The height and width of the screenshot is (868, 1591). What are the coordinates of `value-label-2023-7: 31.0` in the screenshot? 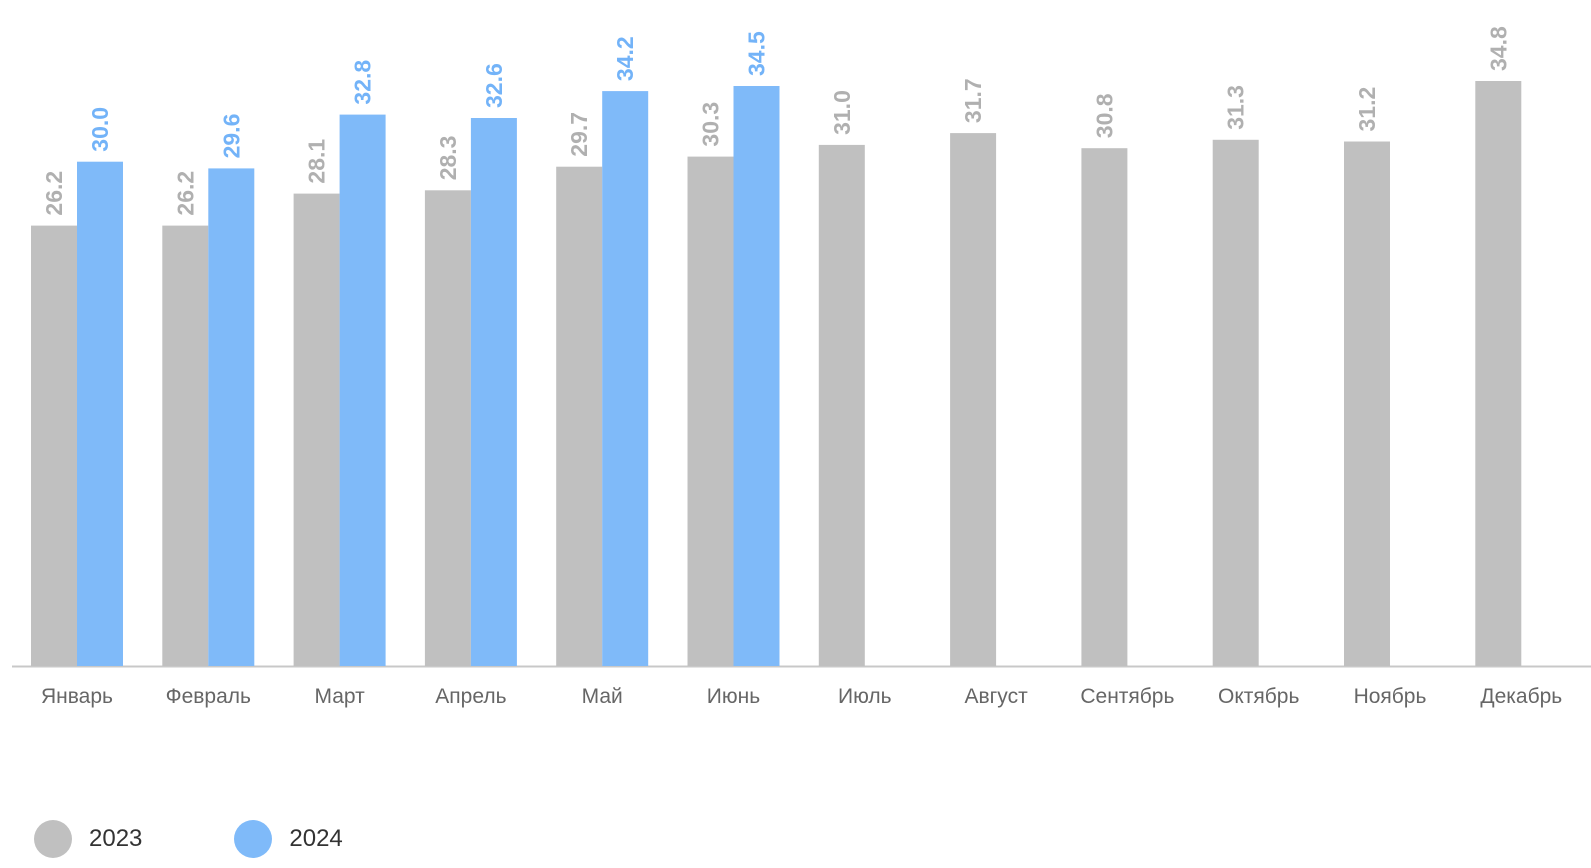 It's located at (842, 112).